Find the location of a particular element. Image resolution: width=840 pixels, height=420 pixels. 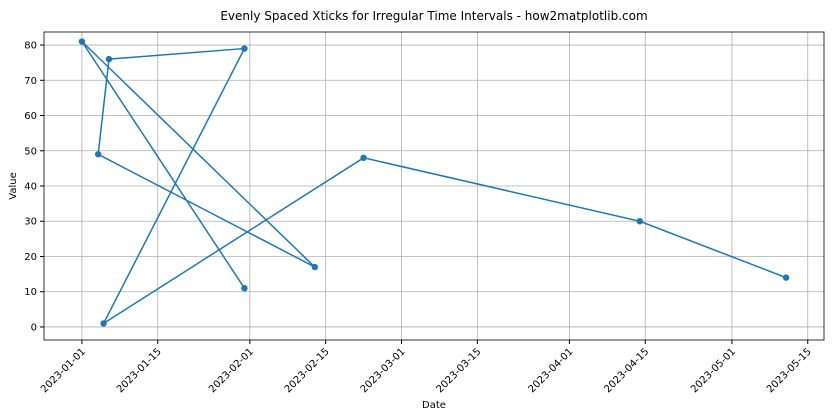

y-tick-label: 10 is located at coordinates (30, 292).